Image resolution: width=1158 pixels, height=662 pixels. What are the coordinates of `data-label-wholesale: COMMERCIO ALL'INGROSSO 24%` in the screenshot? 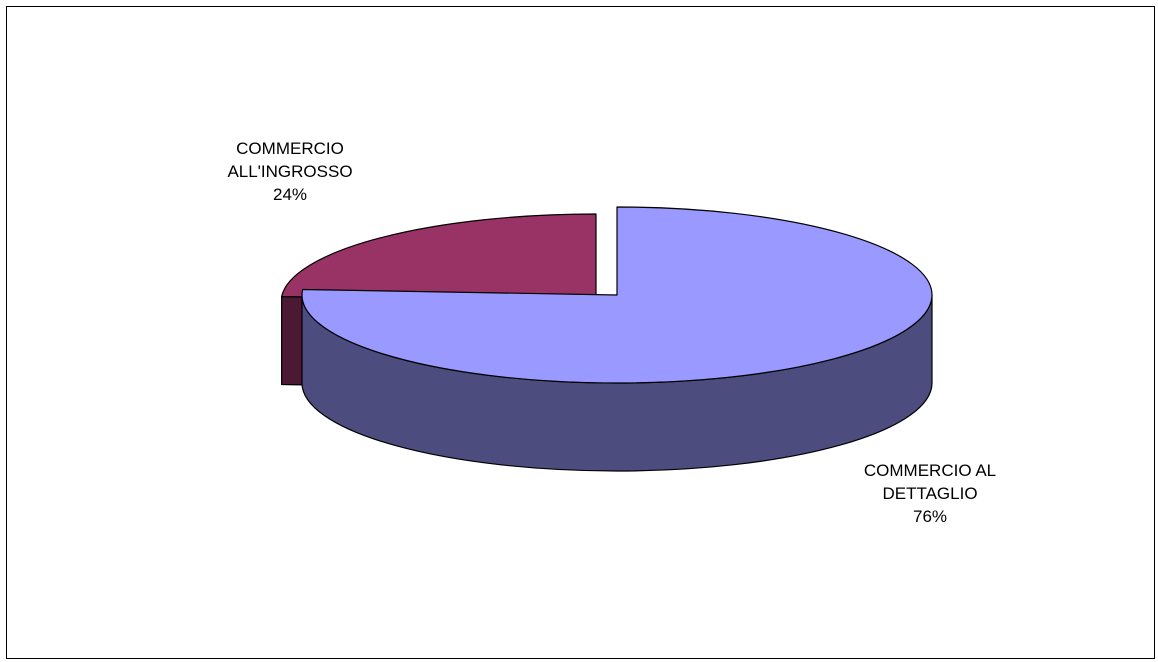 It's located at (290, 171).